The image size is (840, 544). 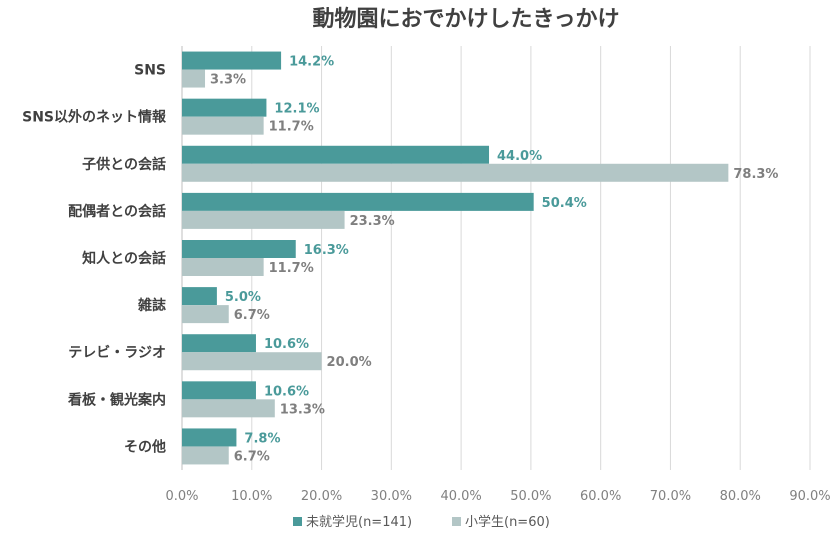 I want to click on x-tick-label: 70.0%, so click(x=670, y=496).